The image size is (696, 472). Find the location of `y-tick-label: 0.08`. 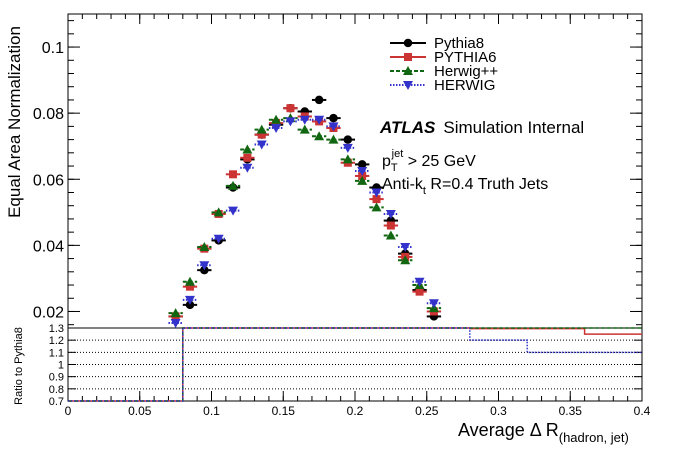

y-tick-label: 0.08 is located at coordinates (48, 114).